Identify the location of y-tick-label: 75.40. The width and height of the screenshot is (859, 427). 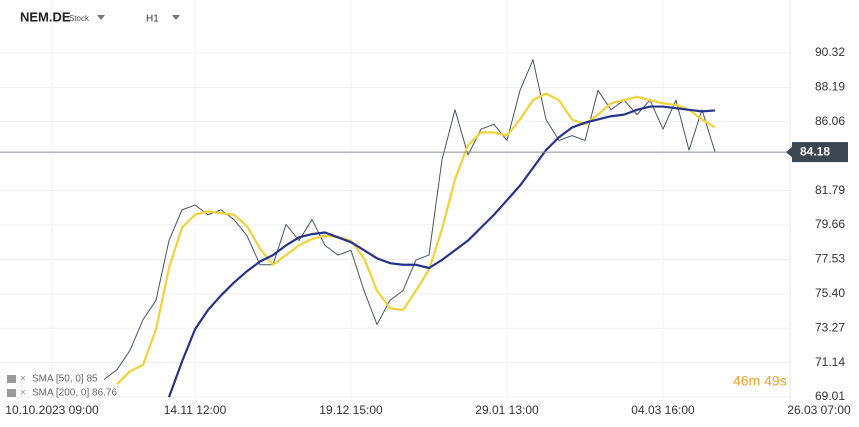
(830, 293).